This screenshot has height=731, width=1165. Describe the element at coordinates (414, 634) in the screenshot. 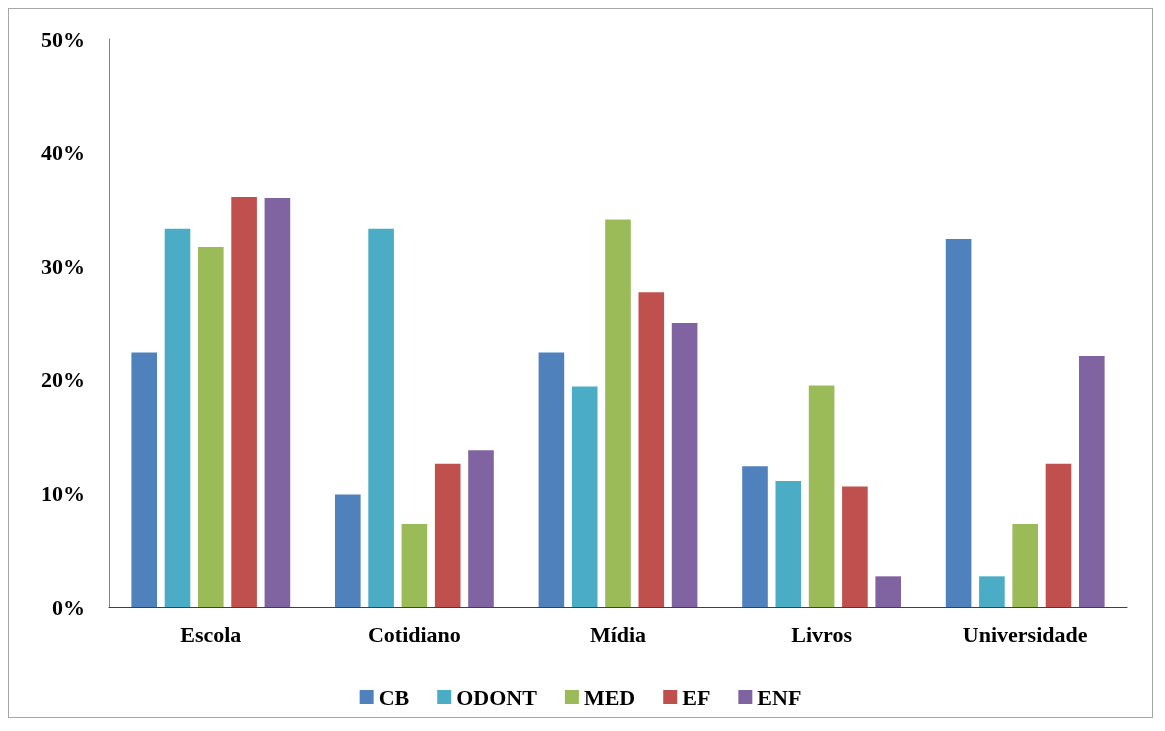

I see `x-tick-label: Cotidiano` at that location.